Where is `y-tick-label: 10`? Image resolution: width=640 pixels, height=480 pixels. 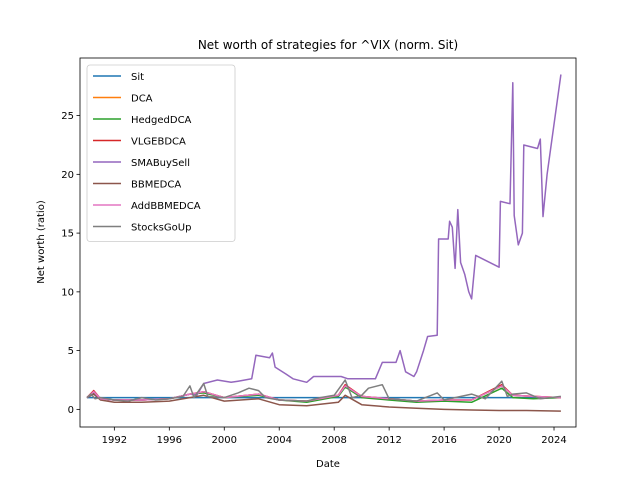 y-tick-label: 10 is located at coordinates (67, 292).